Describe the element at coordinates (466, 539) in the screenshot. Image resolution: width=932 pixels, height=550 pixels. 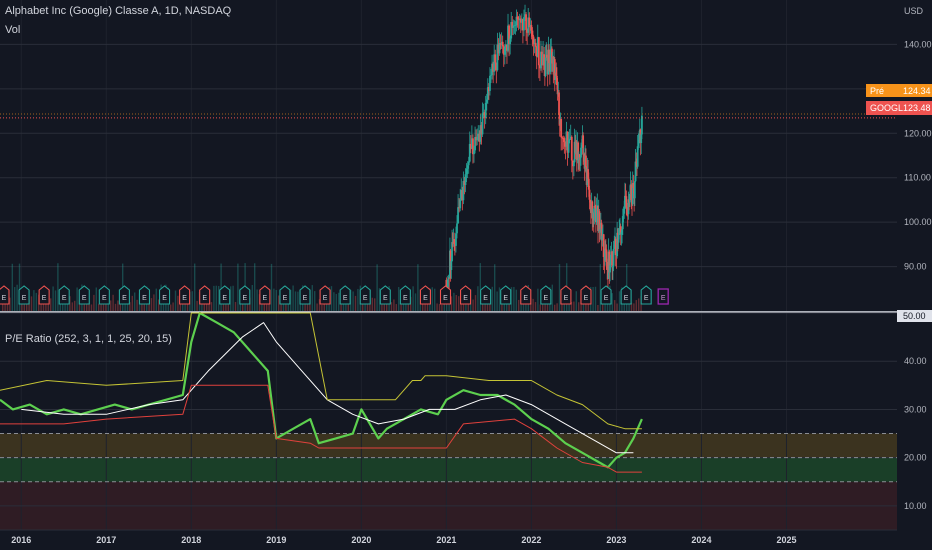
I see `time-axis: 2016 2017 2018 2019 2020 2021 2022 2023 2024 2025` at that location.